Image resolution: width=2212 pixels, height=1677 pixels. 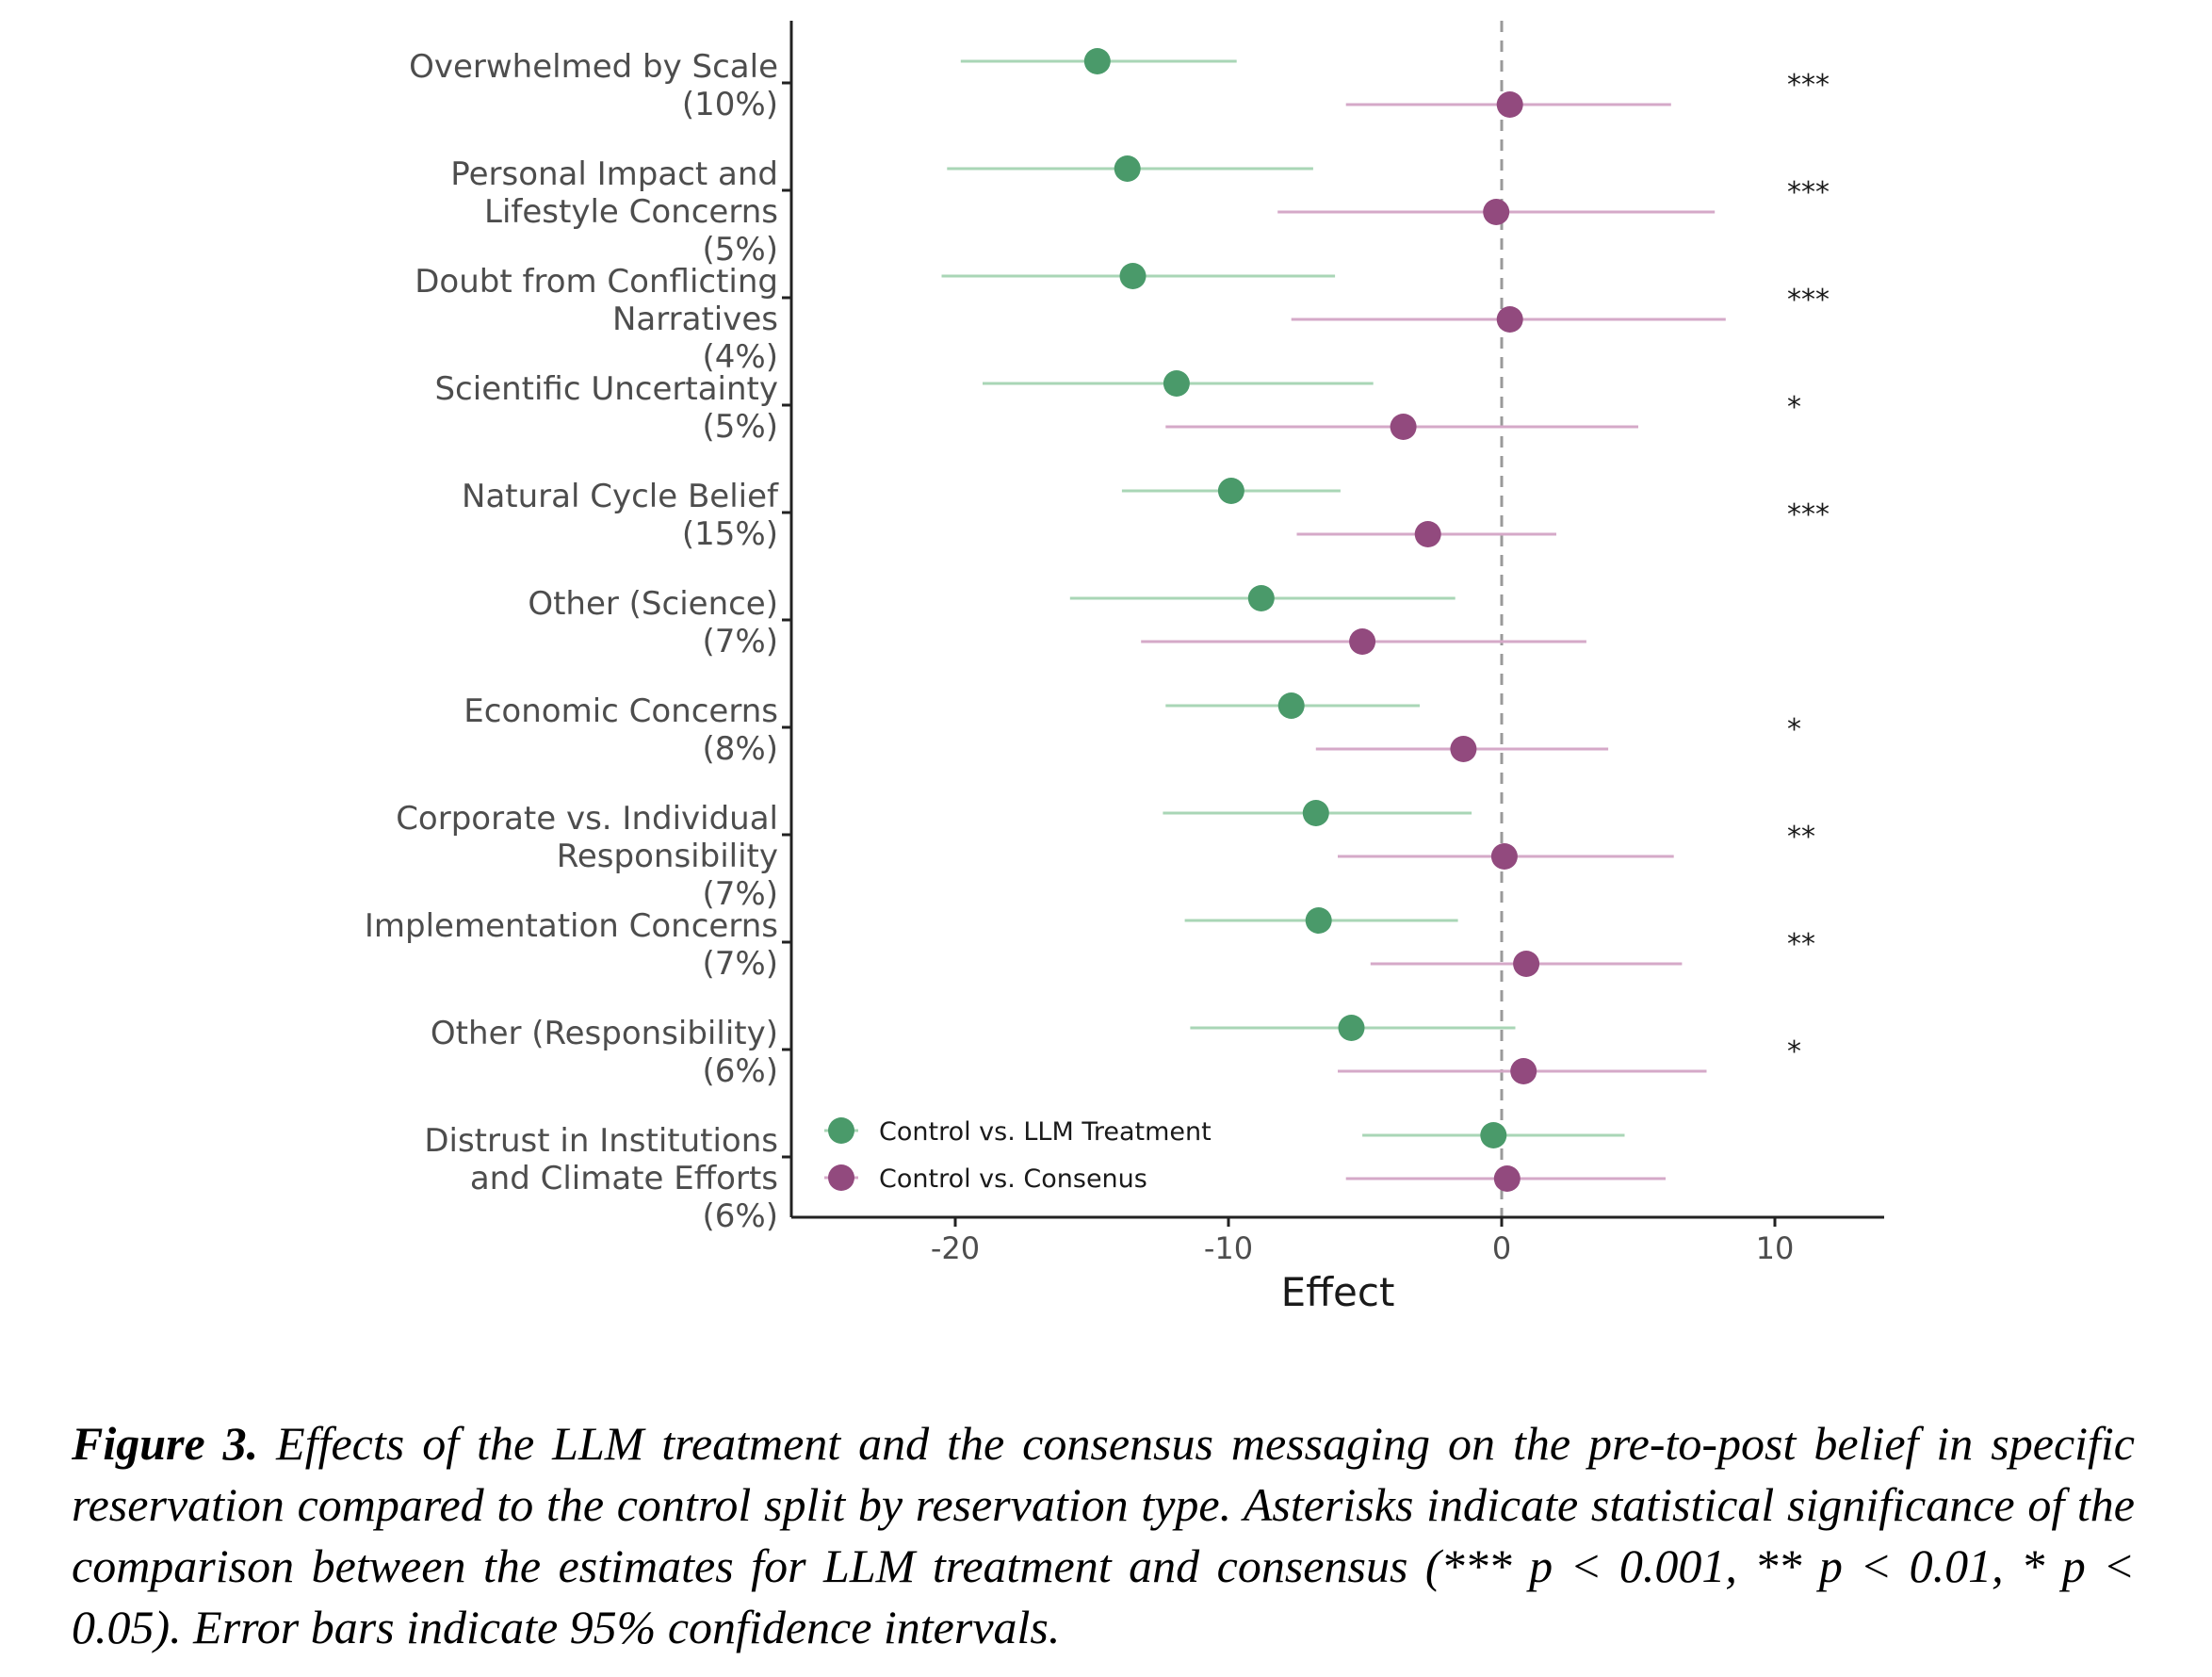 I want to click on category-label: (15%), so click(x=730, y=534).